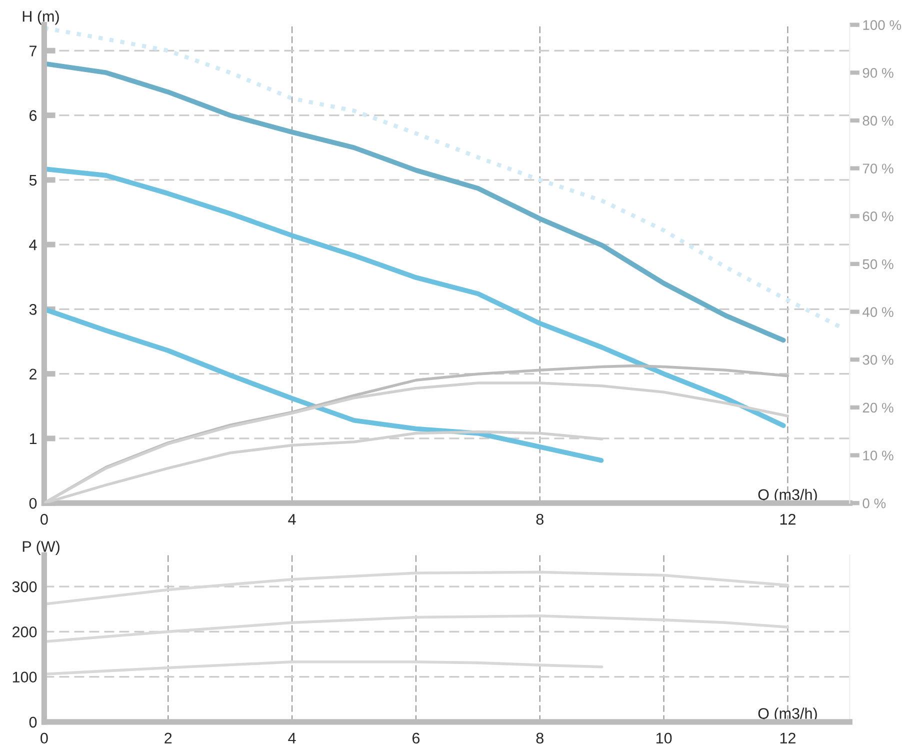 The height and width of the screenshot is (752, 902). What do you see at coordinates (878, 169) in the screenshot?
I see `y2-tick-label: 70 %` at bounding box center [878, 169].